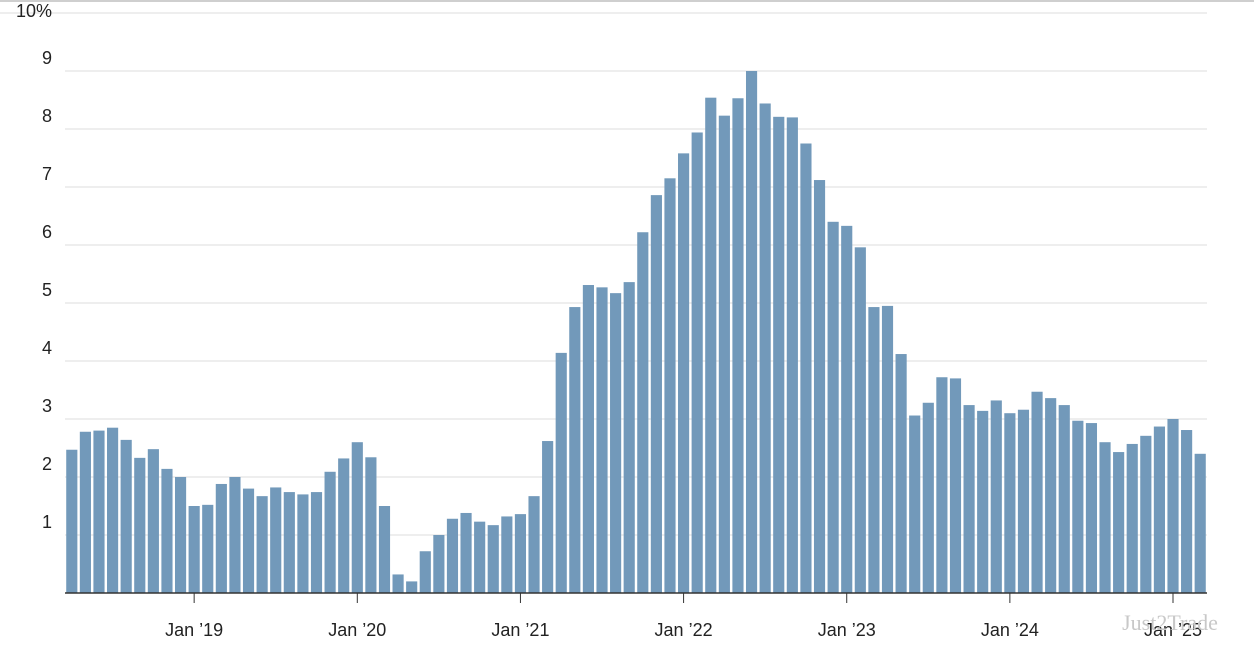 This screenshot has width=1254, height=652. I want to click on y-tick-label: 3, so click(47, 406).